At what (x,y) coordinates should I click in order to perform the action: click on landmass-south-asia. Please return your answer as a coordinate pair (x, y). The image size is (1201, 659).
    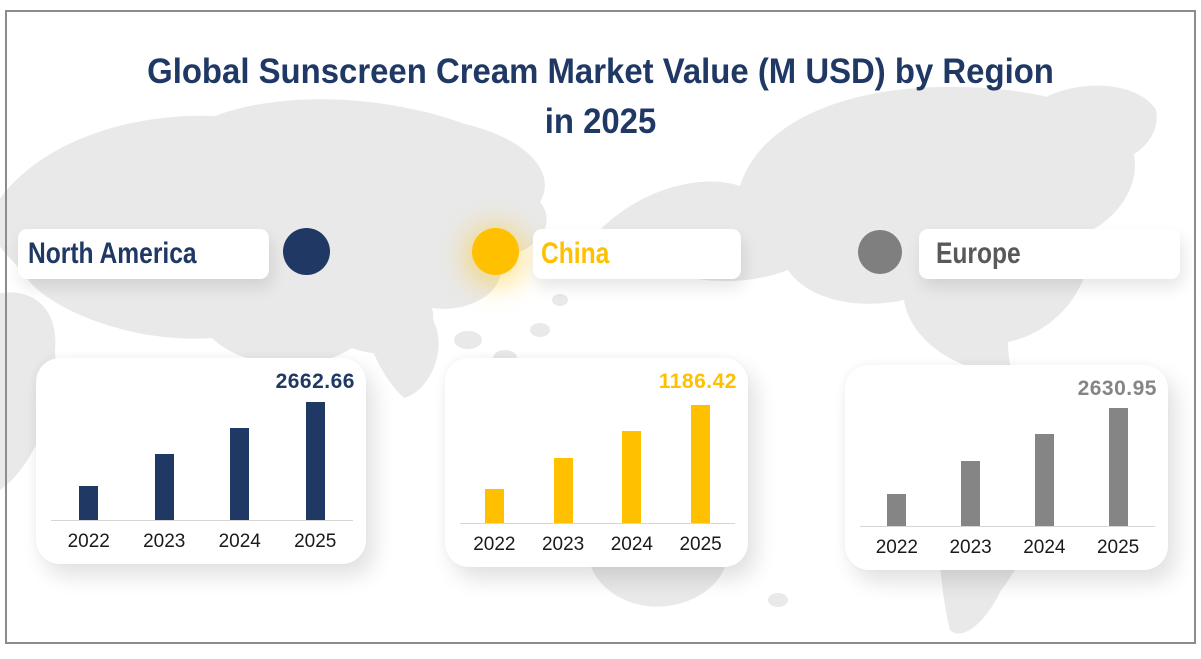
    Looking at the image, I should click on (397, 344).